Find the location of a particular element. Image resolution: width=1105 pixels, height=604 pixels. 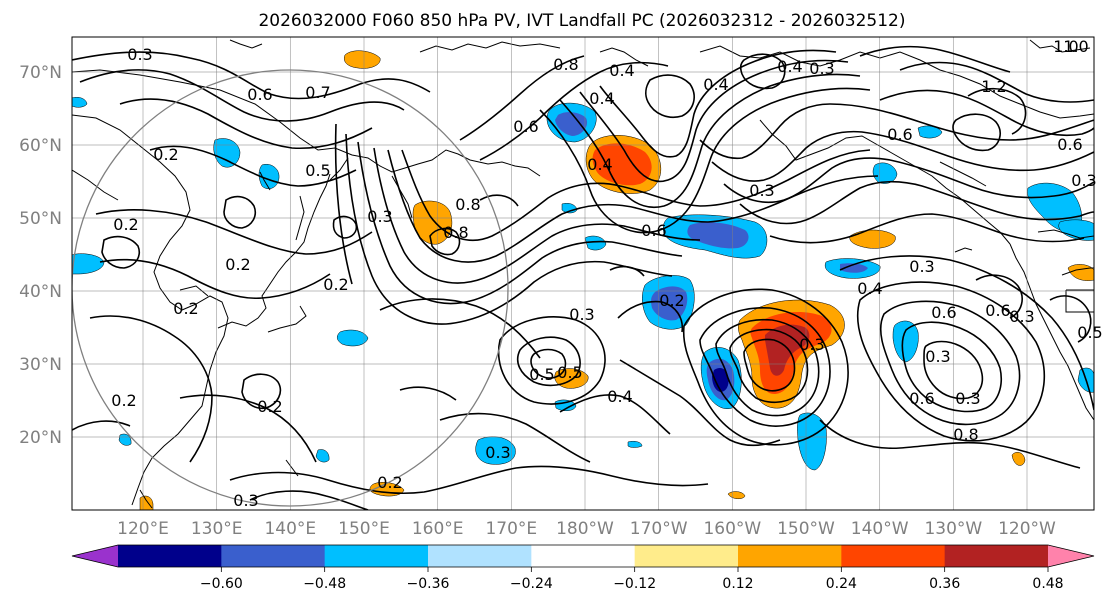

colorbar-tick-label: −0.60 is located at coordinates (221, 584).